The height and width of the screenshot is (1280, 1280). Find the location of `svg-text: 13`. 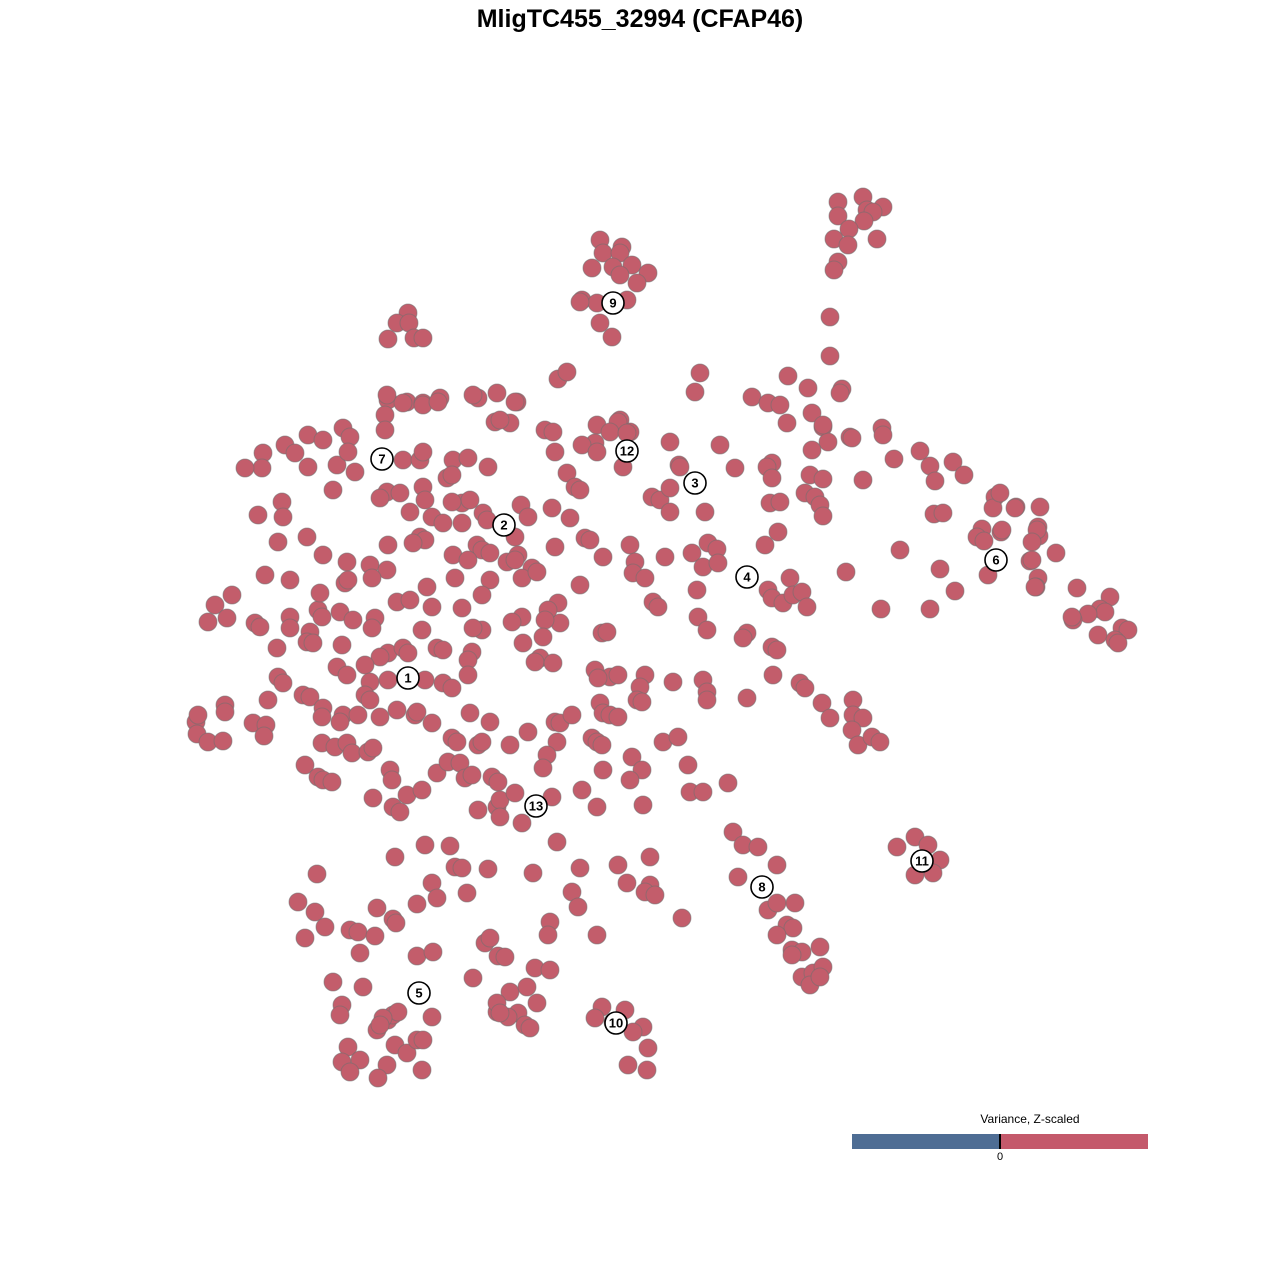

svg-text: 13 is located at coordinates (536, 806).